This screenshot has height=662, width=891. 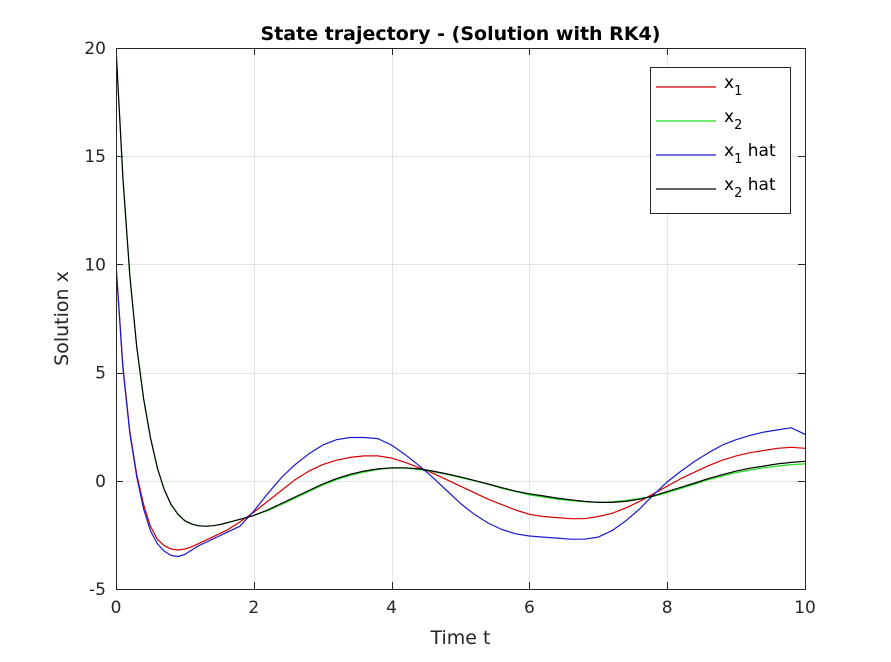 I want to click on x-axis-label: Time t, so click(x=460, y=638).